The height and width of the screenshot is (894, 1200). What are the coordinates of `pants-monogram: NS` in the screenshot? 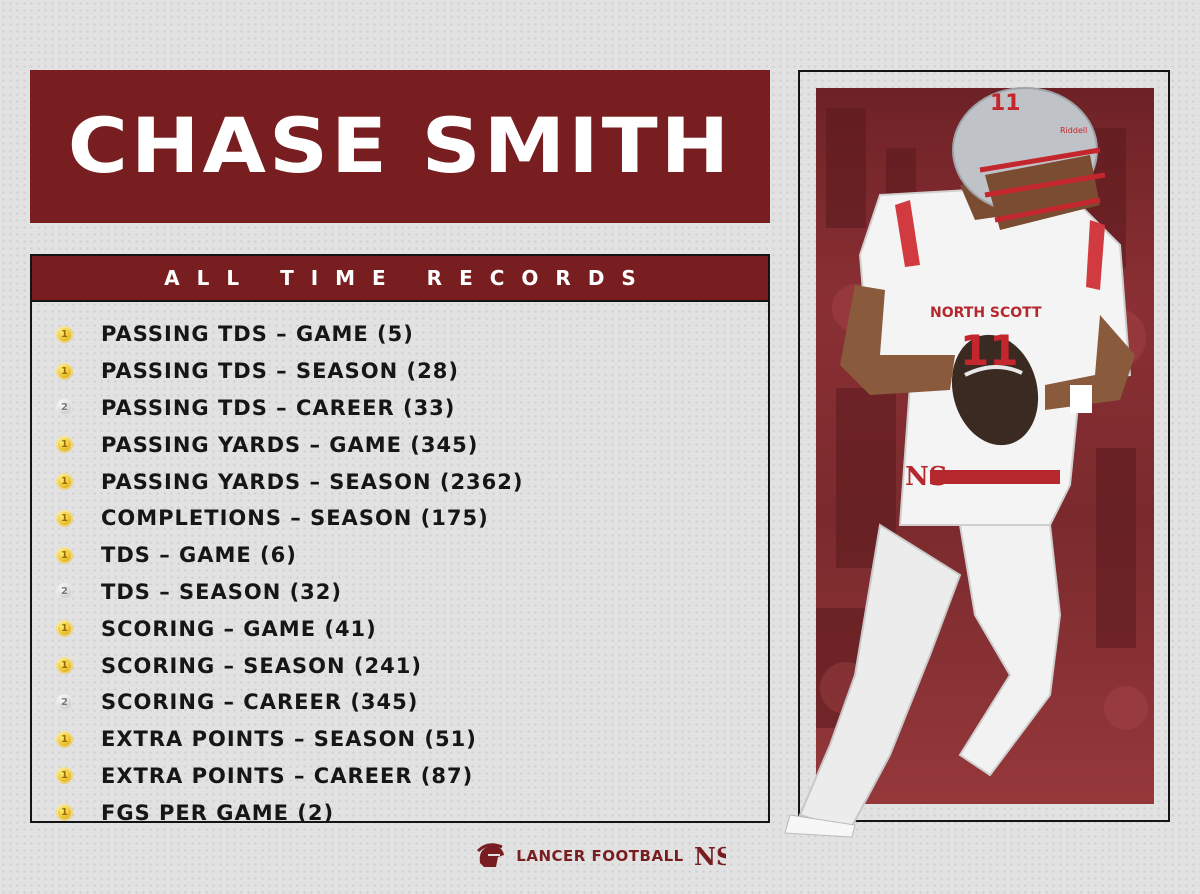 It's located at (926, 477).